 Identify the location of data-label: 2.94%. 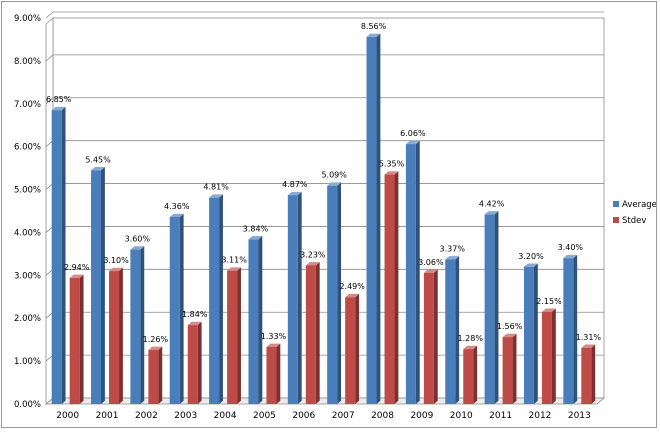
(77, 267).